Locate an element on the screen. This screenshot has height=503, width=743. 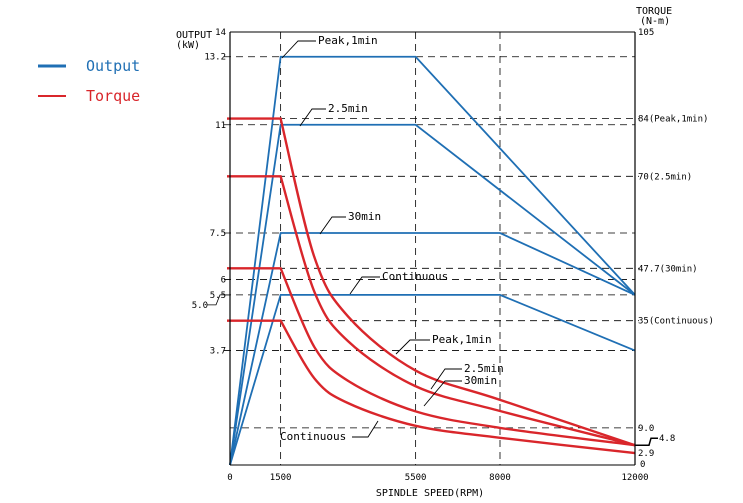
annot-torque-continuous-label: Continuous is located at coordinates (313, 436).